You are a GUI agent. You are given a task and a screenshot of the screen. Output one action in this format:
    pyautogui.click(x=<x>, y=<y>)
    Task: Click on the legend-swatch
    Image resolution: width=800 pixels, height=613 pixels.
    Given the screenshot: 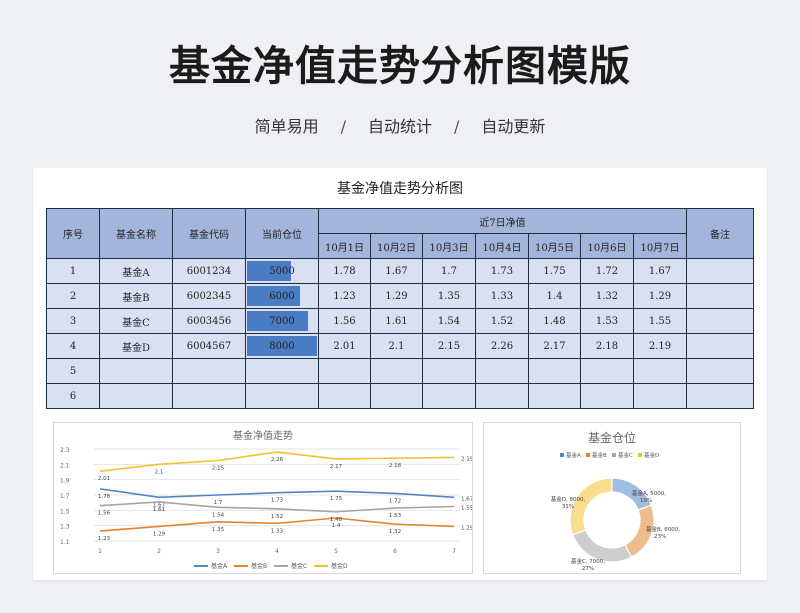 What is the action you would take?
    pyautogui.click(x=588, y=455)
    